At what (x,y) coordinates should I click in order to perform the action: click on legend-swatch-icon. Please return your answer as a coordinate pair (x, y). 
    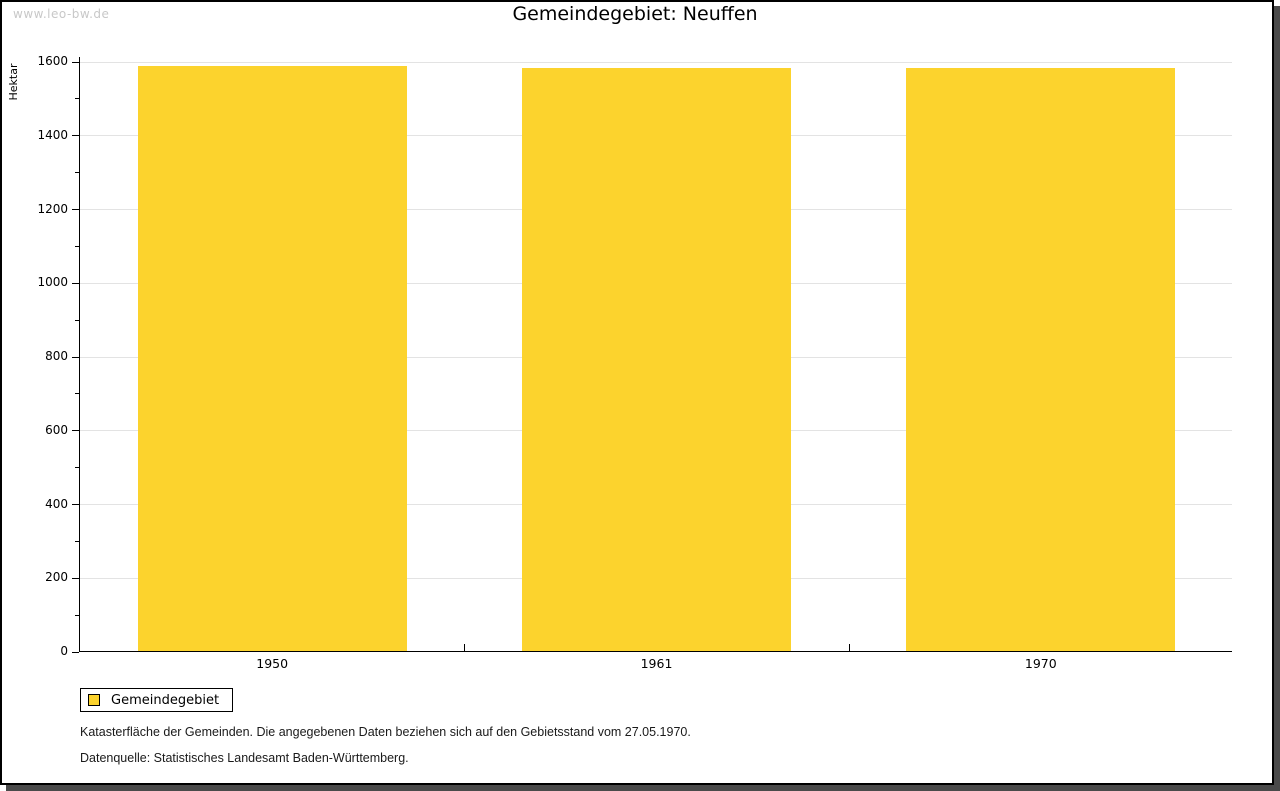
    Looking at the image, I should click on (94, 700).